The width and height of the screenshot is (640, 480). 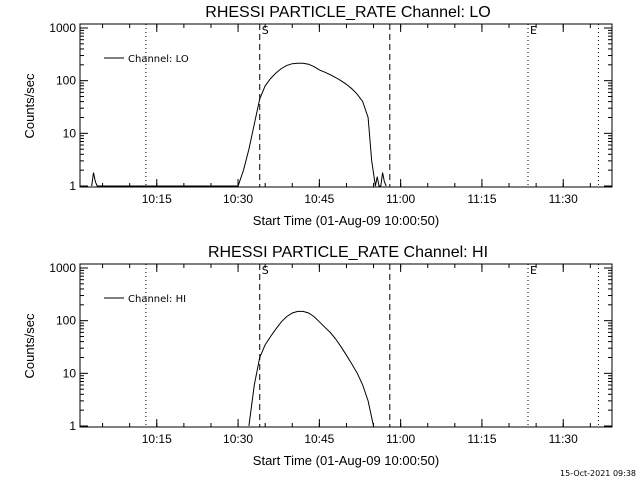 I want to click on legend: Channel: HI, so click(x=145, y=299).